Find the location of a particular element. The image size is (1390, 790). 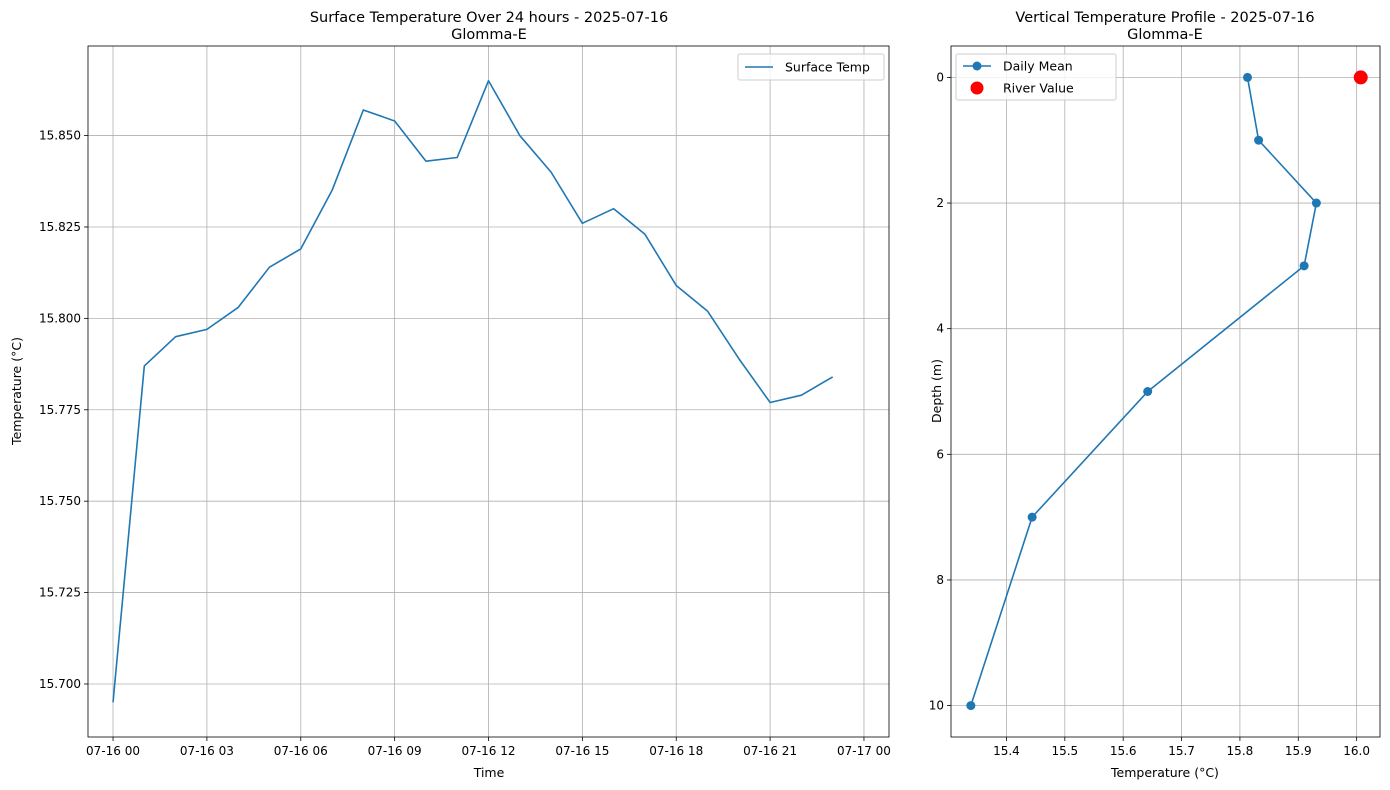

chart2-x-tick-label: 15.9 is located at coordinates (1298, 751).